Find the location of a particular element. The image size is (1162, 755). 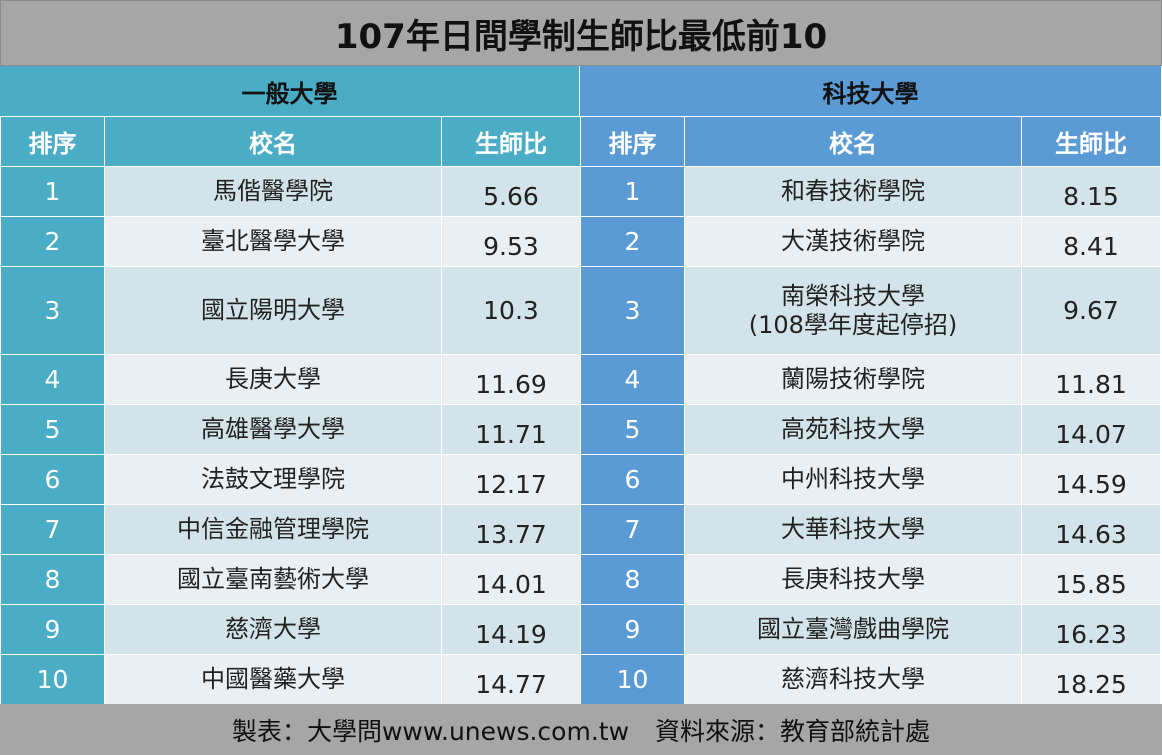

school-name-cell: 中信金融管理學院 is located at coordinates (273, 529).